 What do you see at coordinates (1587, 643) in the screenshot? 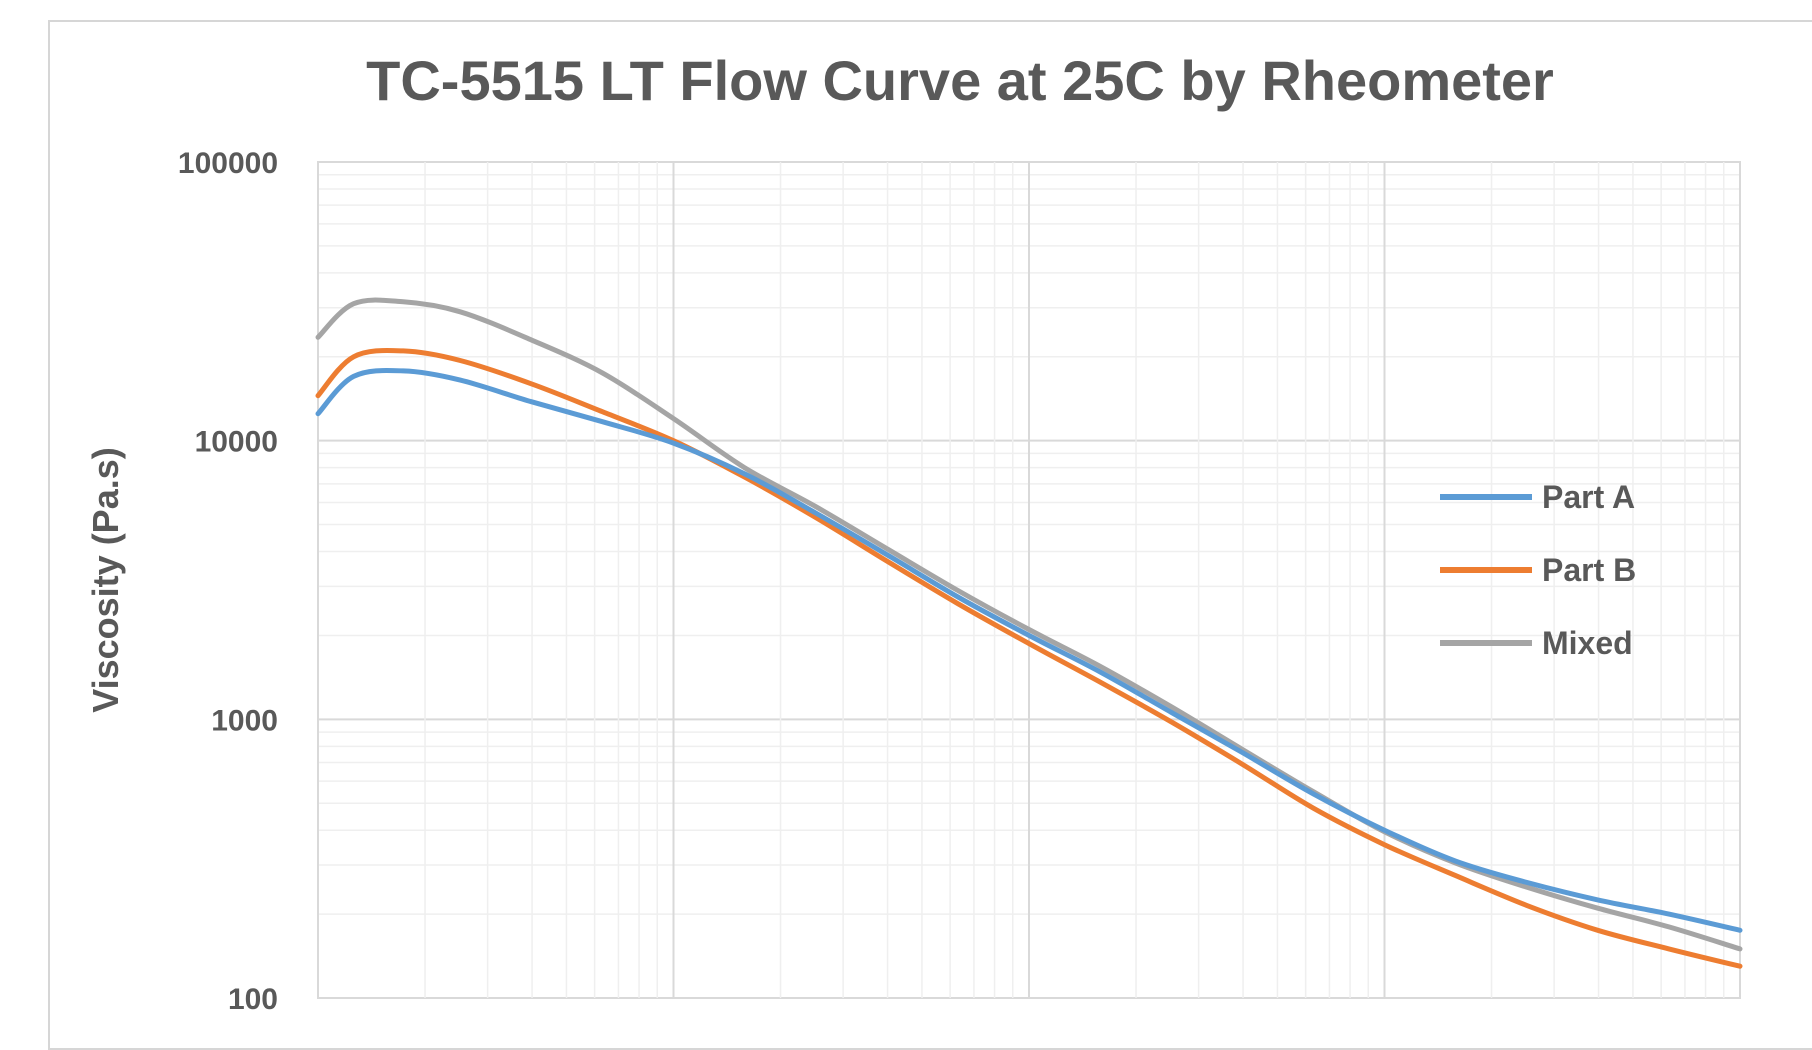
I see `legend-label-mixed: Mixed` at bounding box center [1587, 643].